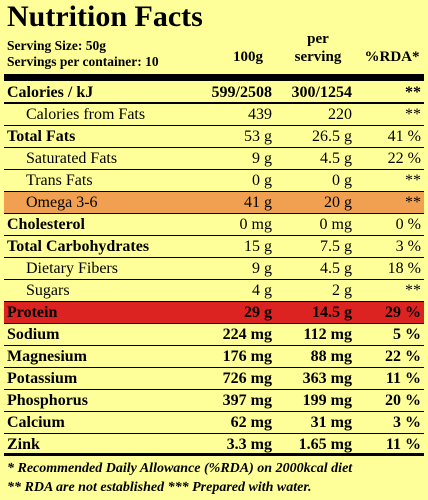  What do you see at coordinates (262, 290) in the screenshot?
I see `value-per-100g: 4 g` at bounding box center [262, 290].